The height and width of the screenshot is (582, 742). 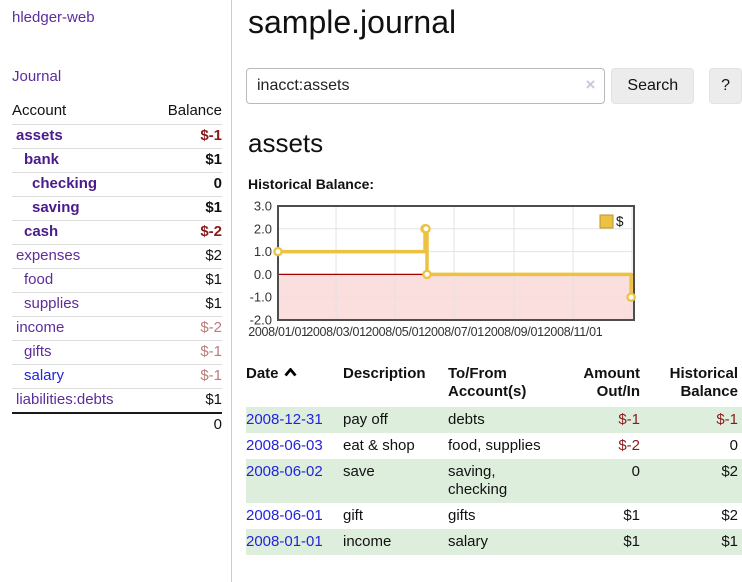 What do you see at coordinates (466, 419) in the screenshot?
I see `transaction-accounts: debts` at bounding box center [466, 419].